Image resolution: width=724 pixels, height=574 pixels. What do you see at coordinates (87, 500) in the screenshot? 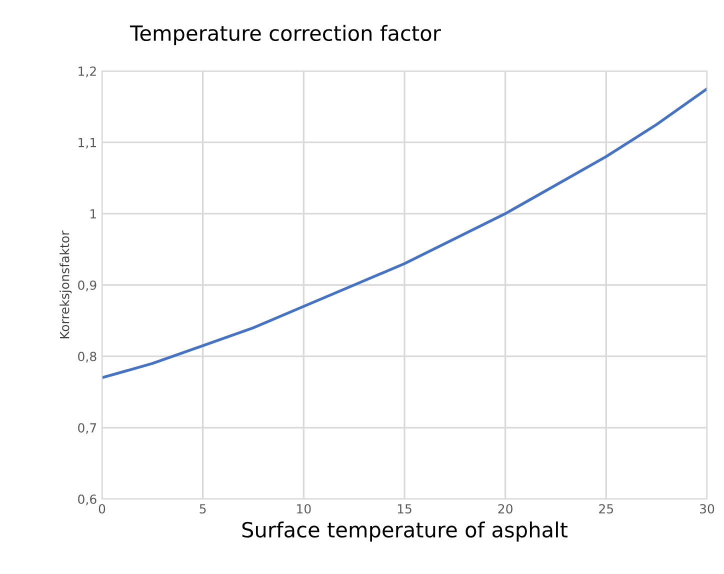
I see `y-tick-label: 0,6` at bounding box center [87, 500].